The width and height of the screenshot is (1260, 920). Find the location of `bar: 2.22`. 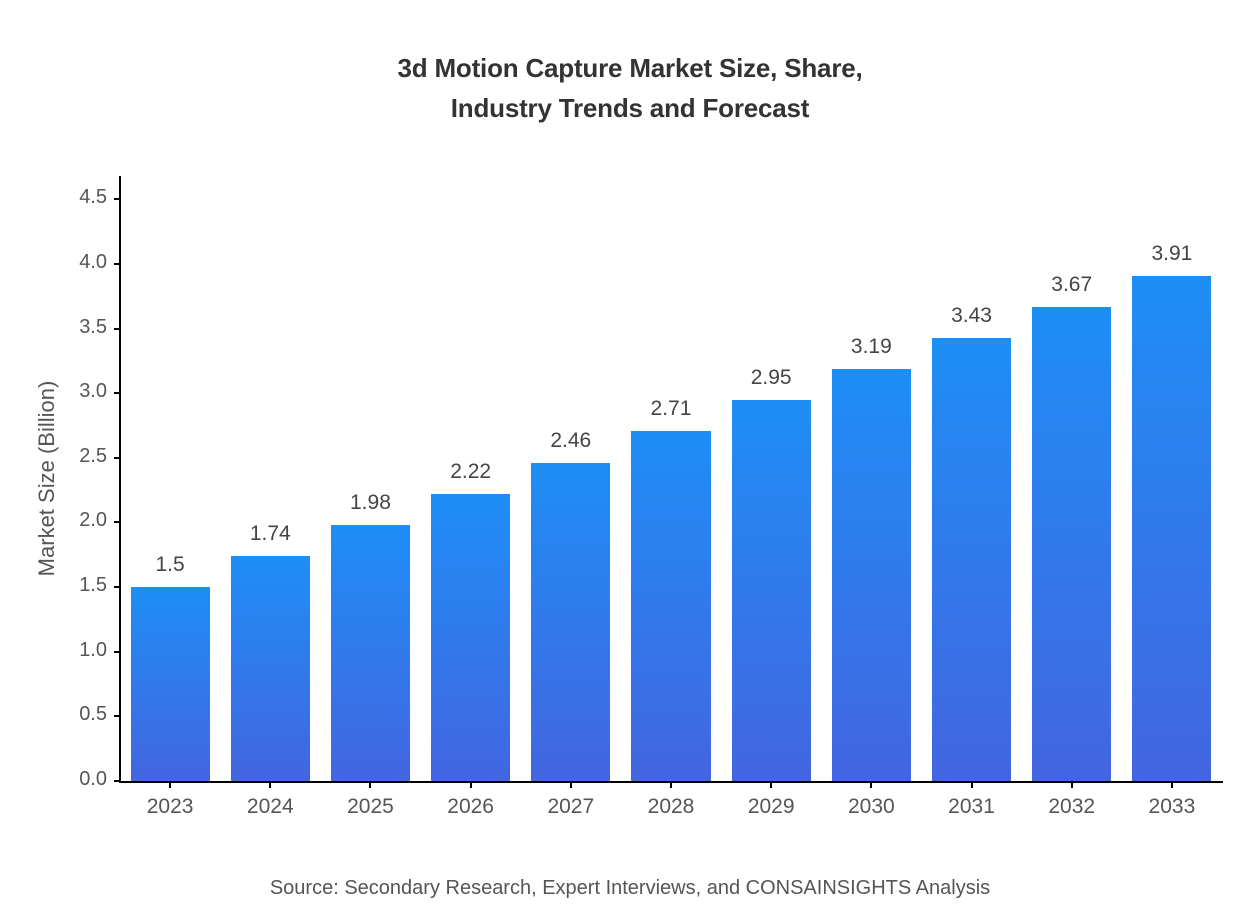

bar: 2.22 is located at coordinates (471, 620).